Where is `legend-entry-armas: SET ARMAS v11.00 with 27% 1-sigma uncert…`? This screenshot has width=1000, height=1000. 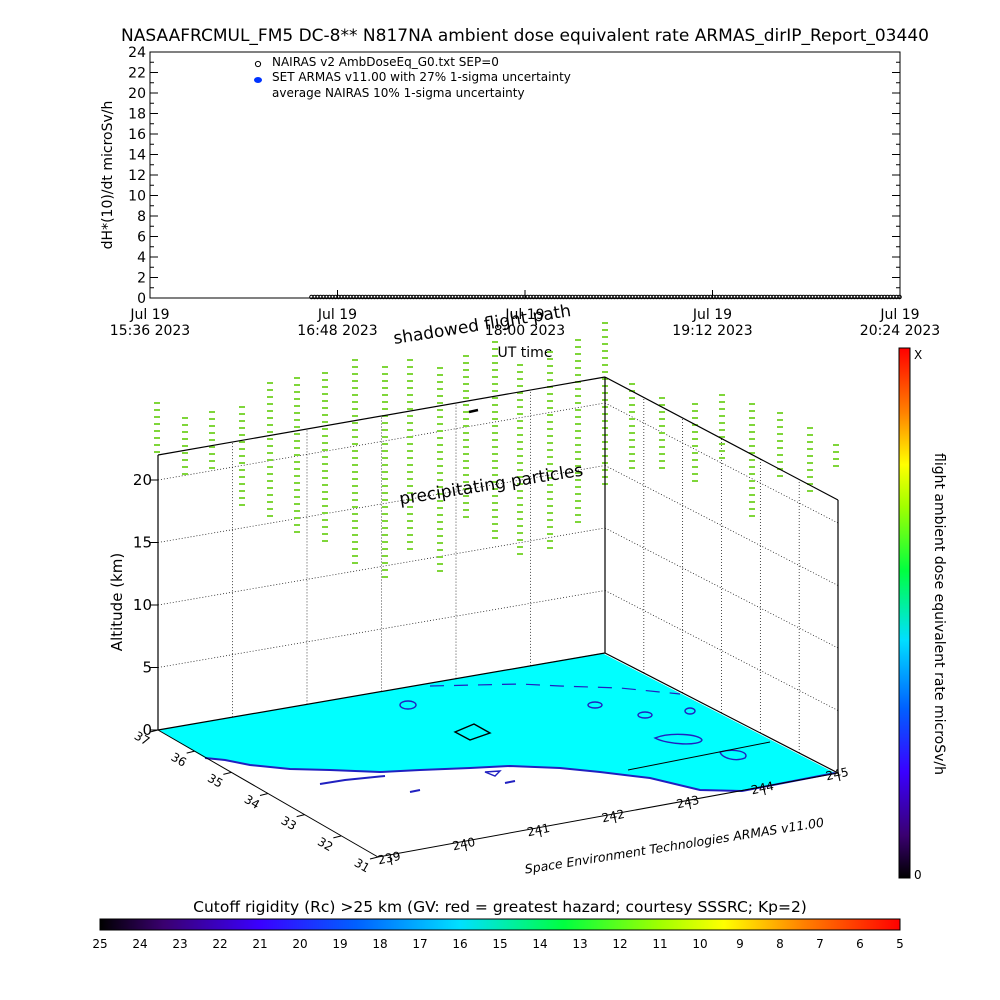
legend-entry-armas: SET ARMAS v11.00 with 27% 1-sigma uncert… is located at coordinates (421, 77).